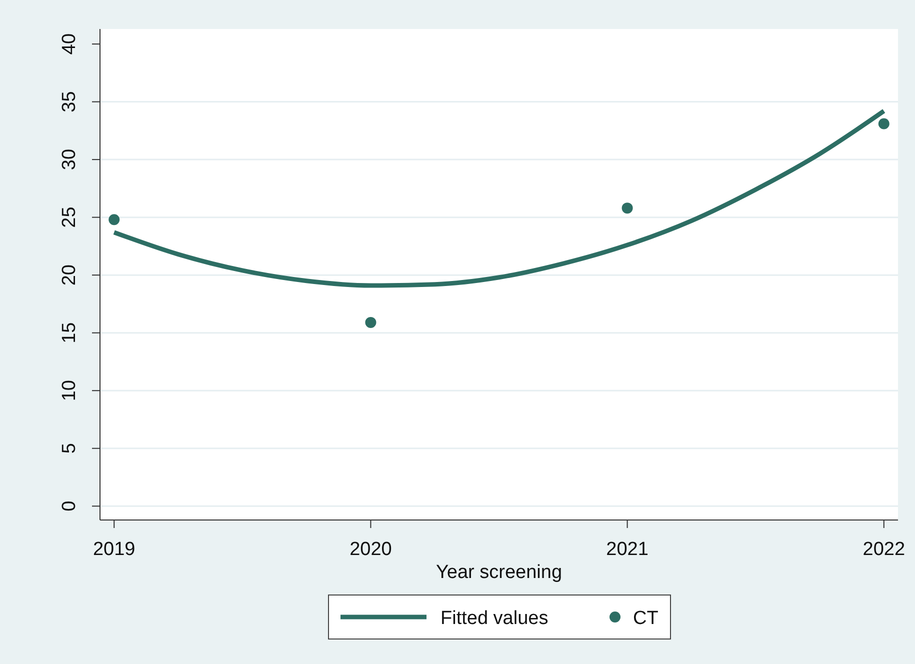 This screenshot has width=915, height=664. Describe the element at coordinates (627, 549) in the screenshot. I see `x-tick-label: 2021` at that location.